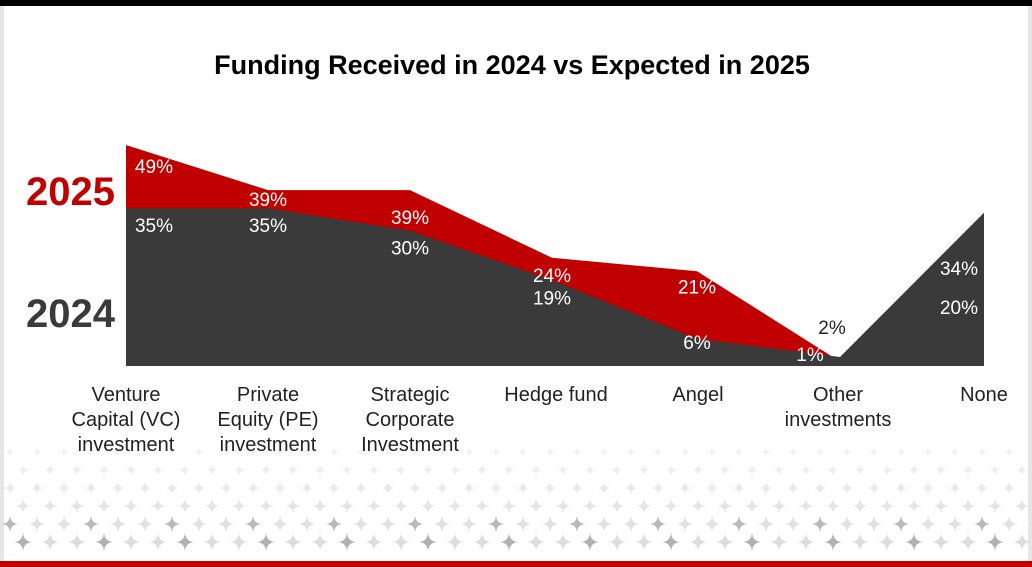  Describe the element at coordinates (267, 420) in the screenshot. I see `category-label: Private Equity (PE) investment` at that location.